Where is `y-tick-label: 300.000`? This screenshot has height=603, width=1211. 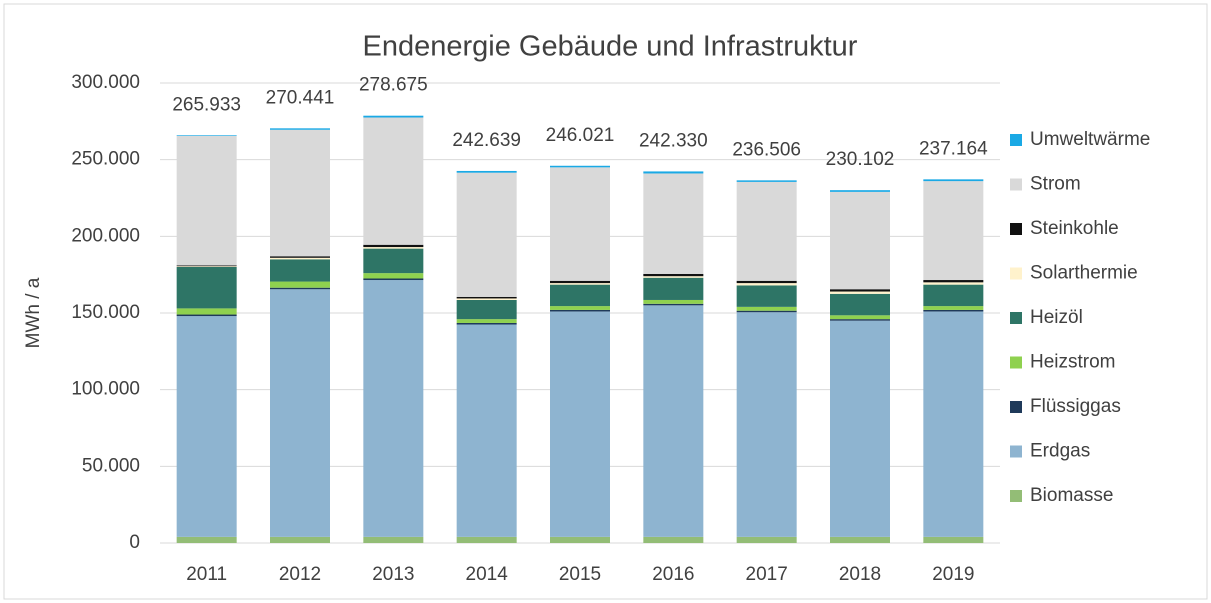
y-tick-label: 300.000 is located at coordinates (105, 82).